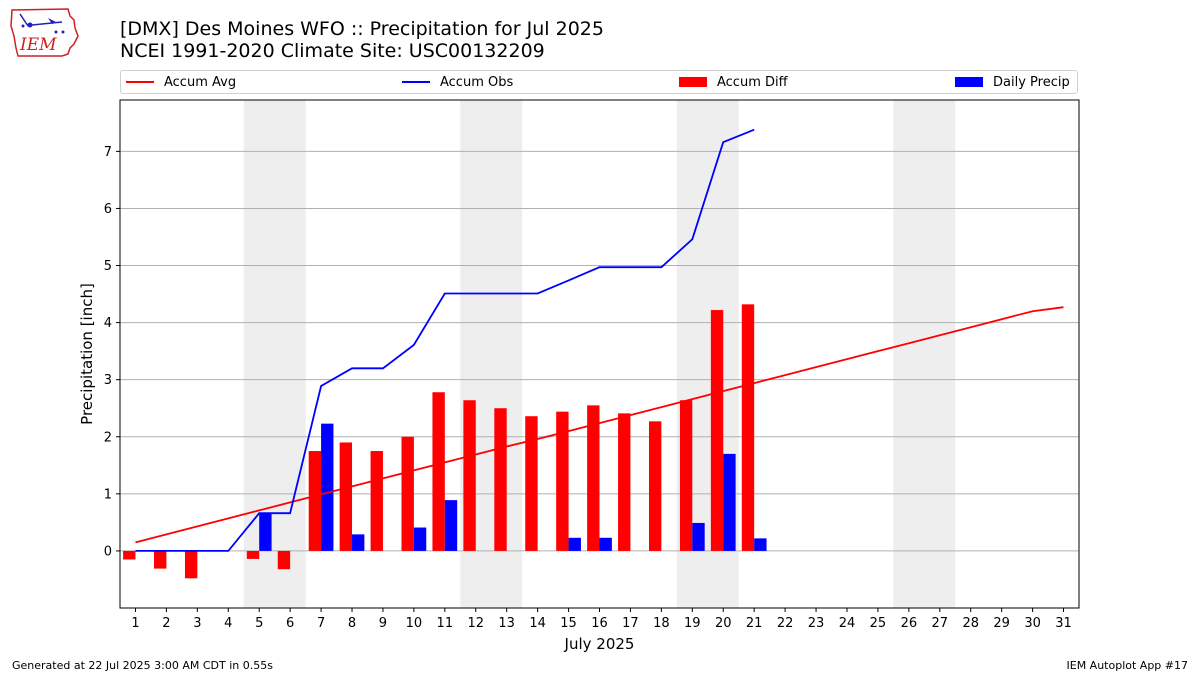 The image size is (1200, 675). What do you see at coordinates (969, 81) in the screenshot?
I see `legend-swatch-daily-precip` at bounding box center [969, 81].